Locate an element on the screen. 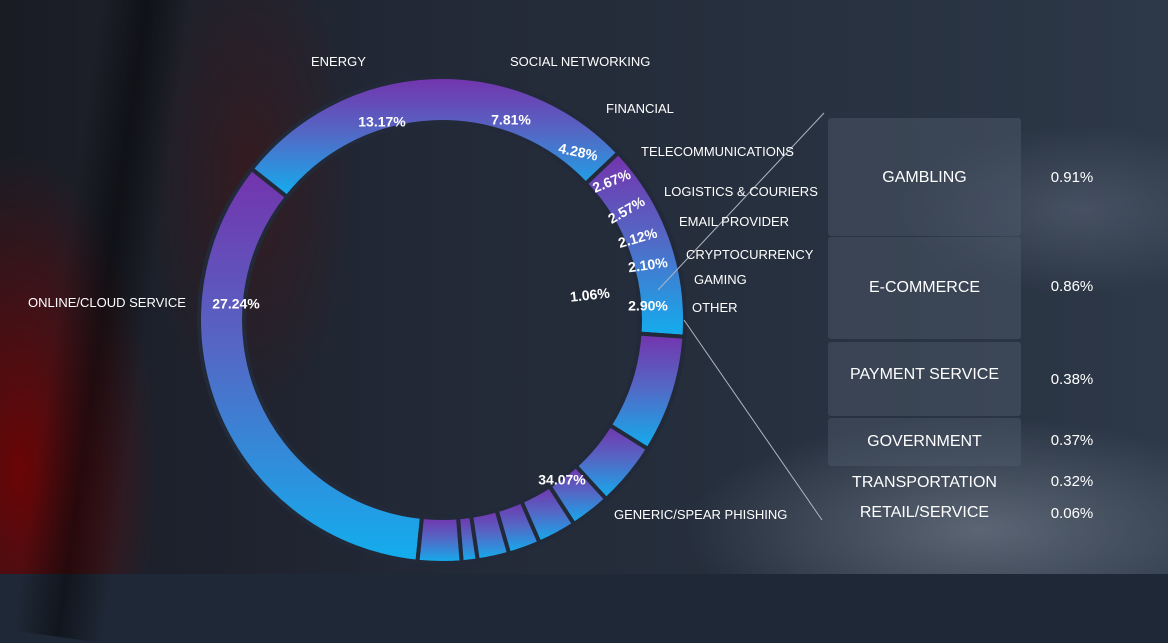 The height and width of the screenshot is (643, 1168). segment-value-label: 27.24% is located at coordinates (236, 304).